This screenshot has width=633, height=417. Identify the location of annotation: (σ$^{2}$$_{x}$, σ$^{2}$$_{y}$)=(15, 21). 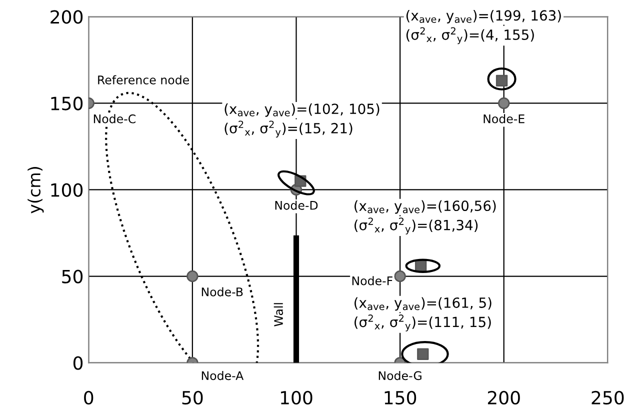
(288, 129).